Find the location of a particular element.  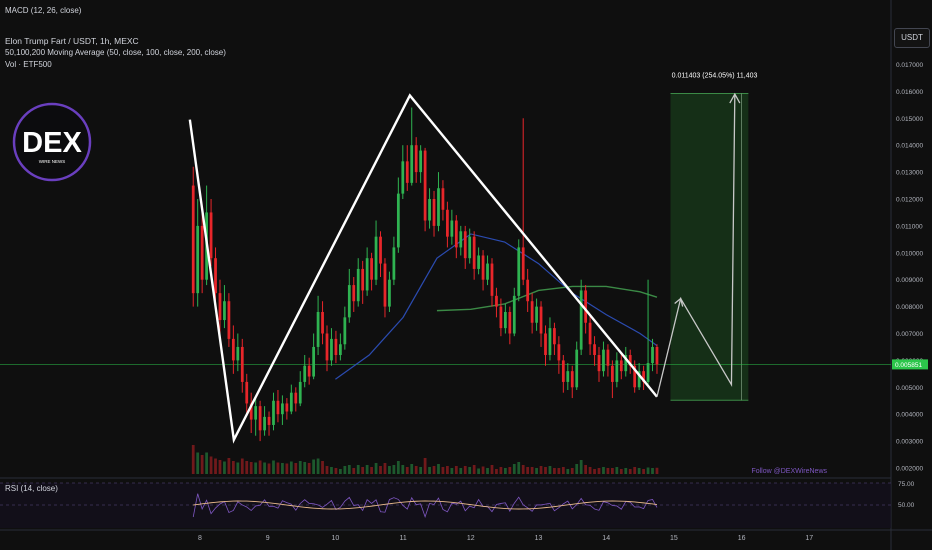

macd-indicator-label: MACD (12, 26, close) is located at coordinates (43, 10).